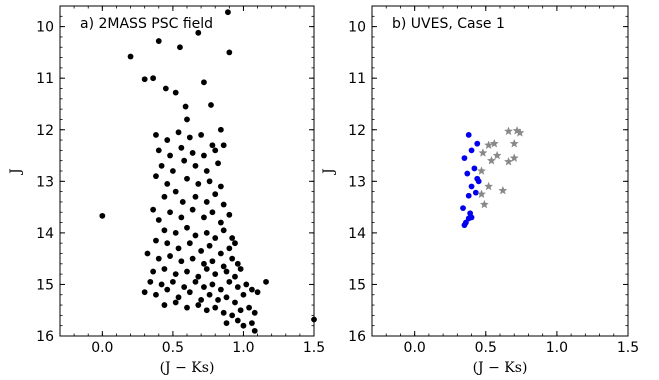  What do you see at coordinates (448, 24) in the screenshot?
I see `panel-label: b) UVES, Case 1` at bounding box center [448, 24].